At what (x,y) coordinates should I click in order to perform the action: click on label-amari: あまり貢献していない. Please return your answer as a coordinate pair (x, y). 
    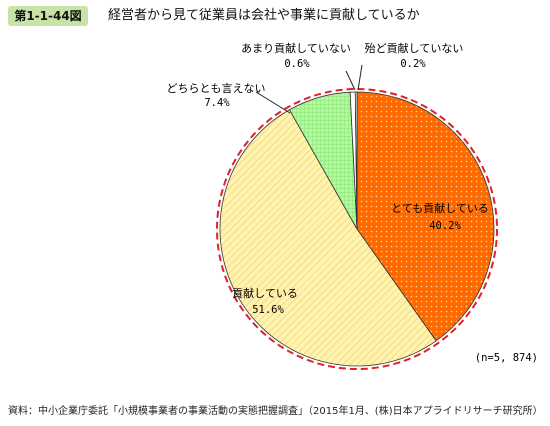
    Looking at the image, I should click on (296, 48).